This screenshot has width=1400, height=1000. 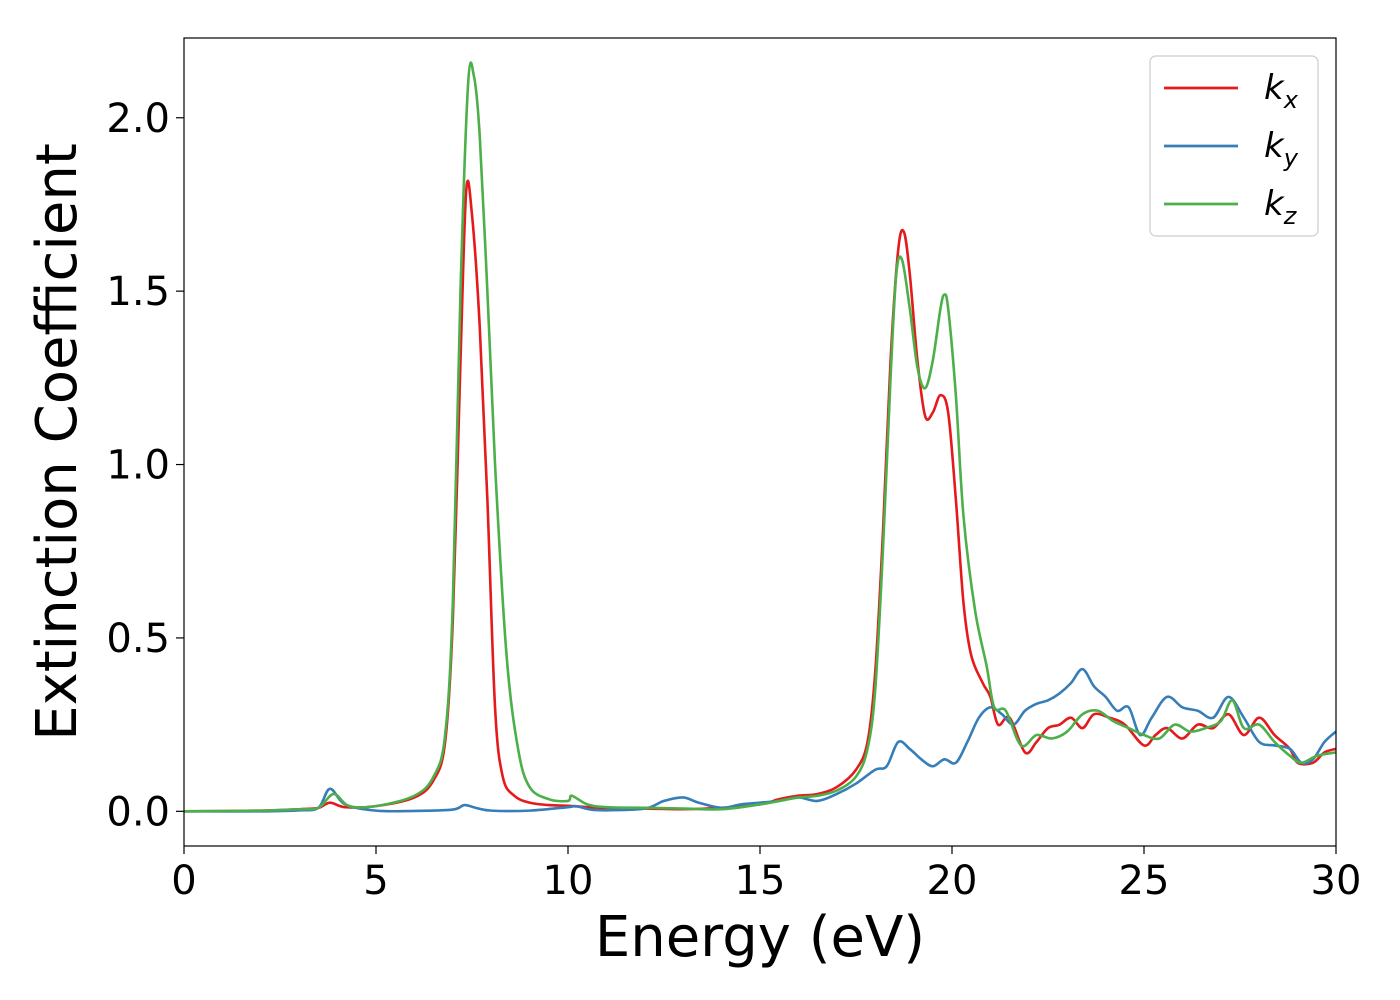 What do you see at coordinates (760, 881) in the screenshot?
I see `x-tick-label: 15` at bounding box center [760, 881].